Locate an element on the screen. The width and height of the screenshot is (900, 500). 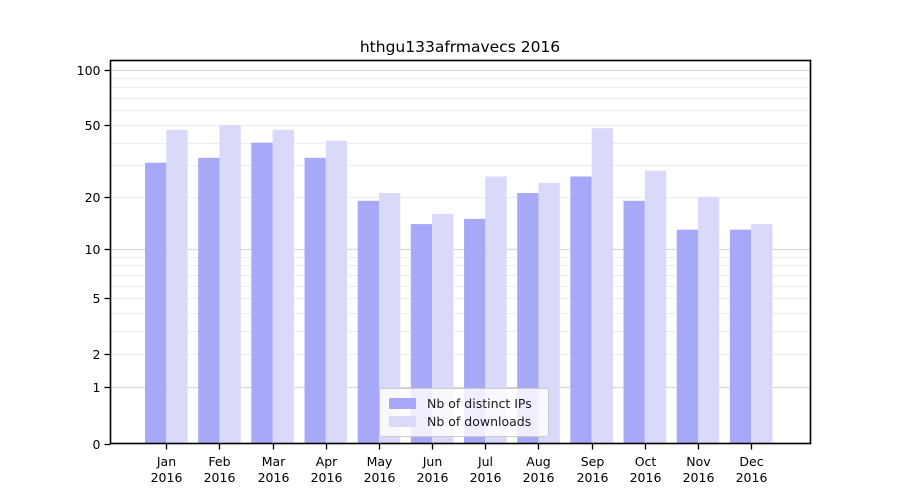
bar-downloads-Dec is located at coordinates (762, 334).